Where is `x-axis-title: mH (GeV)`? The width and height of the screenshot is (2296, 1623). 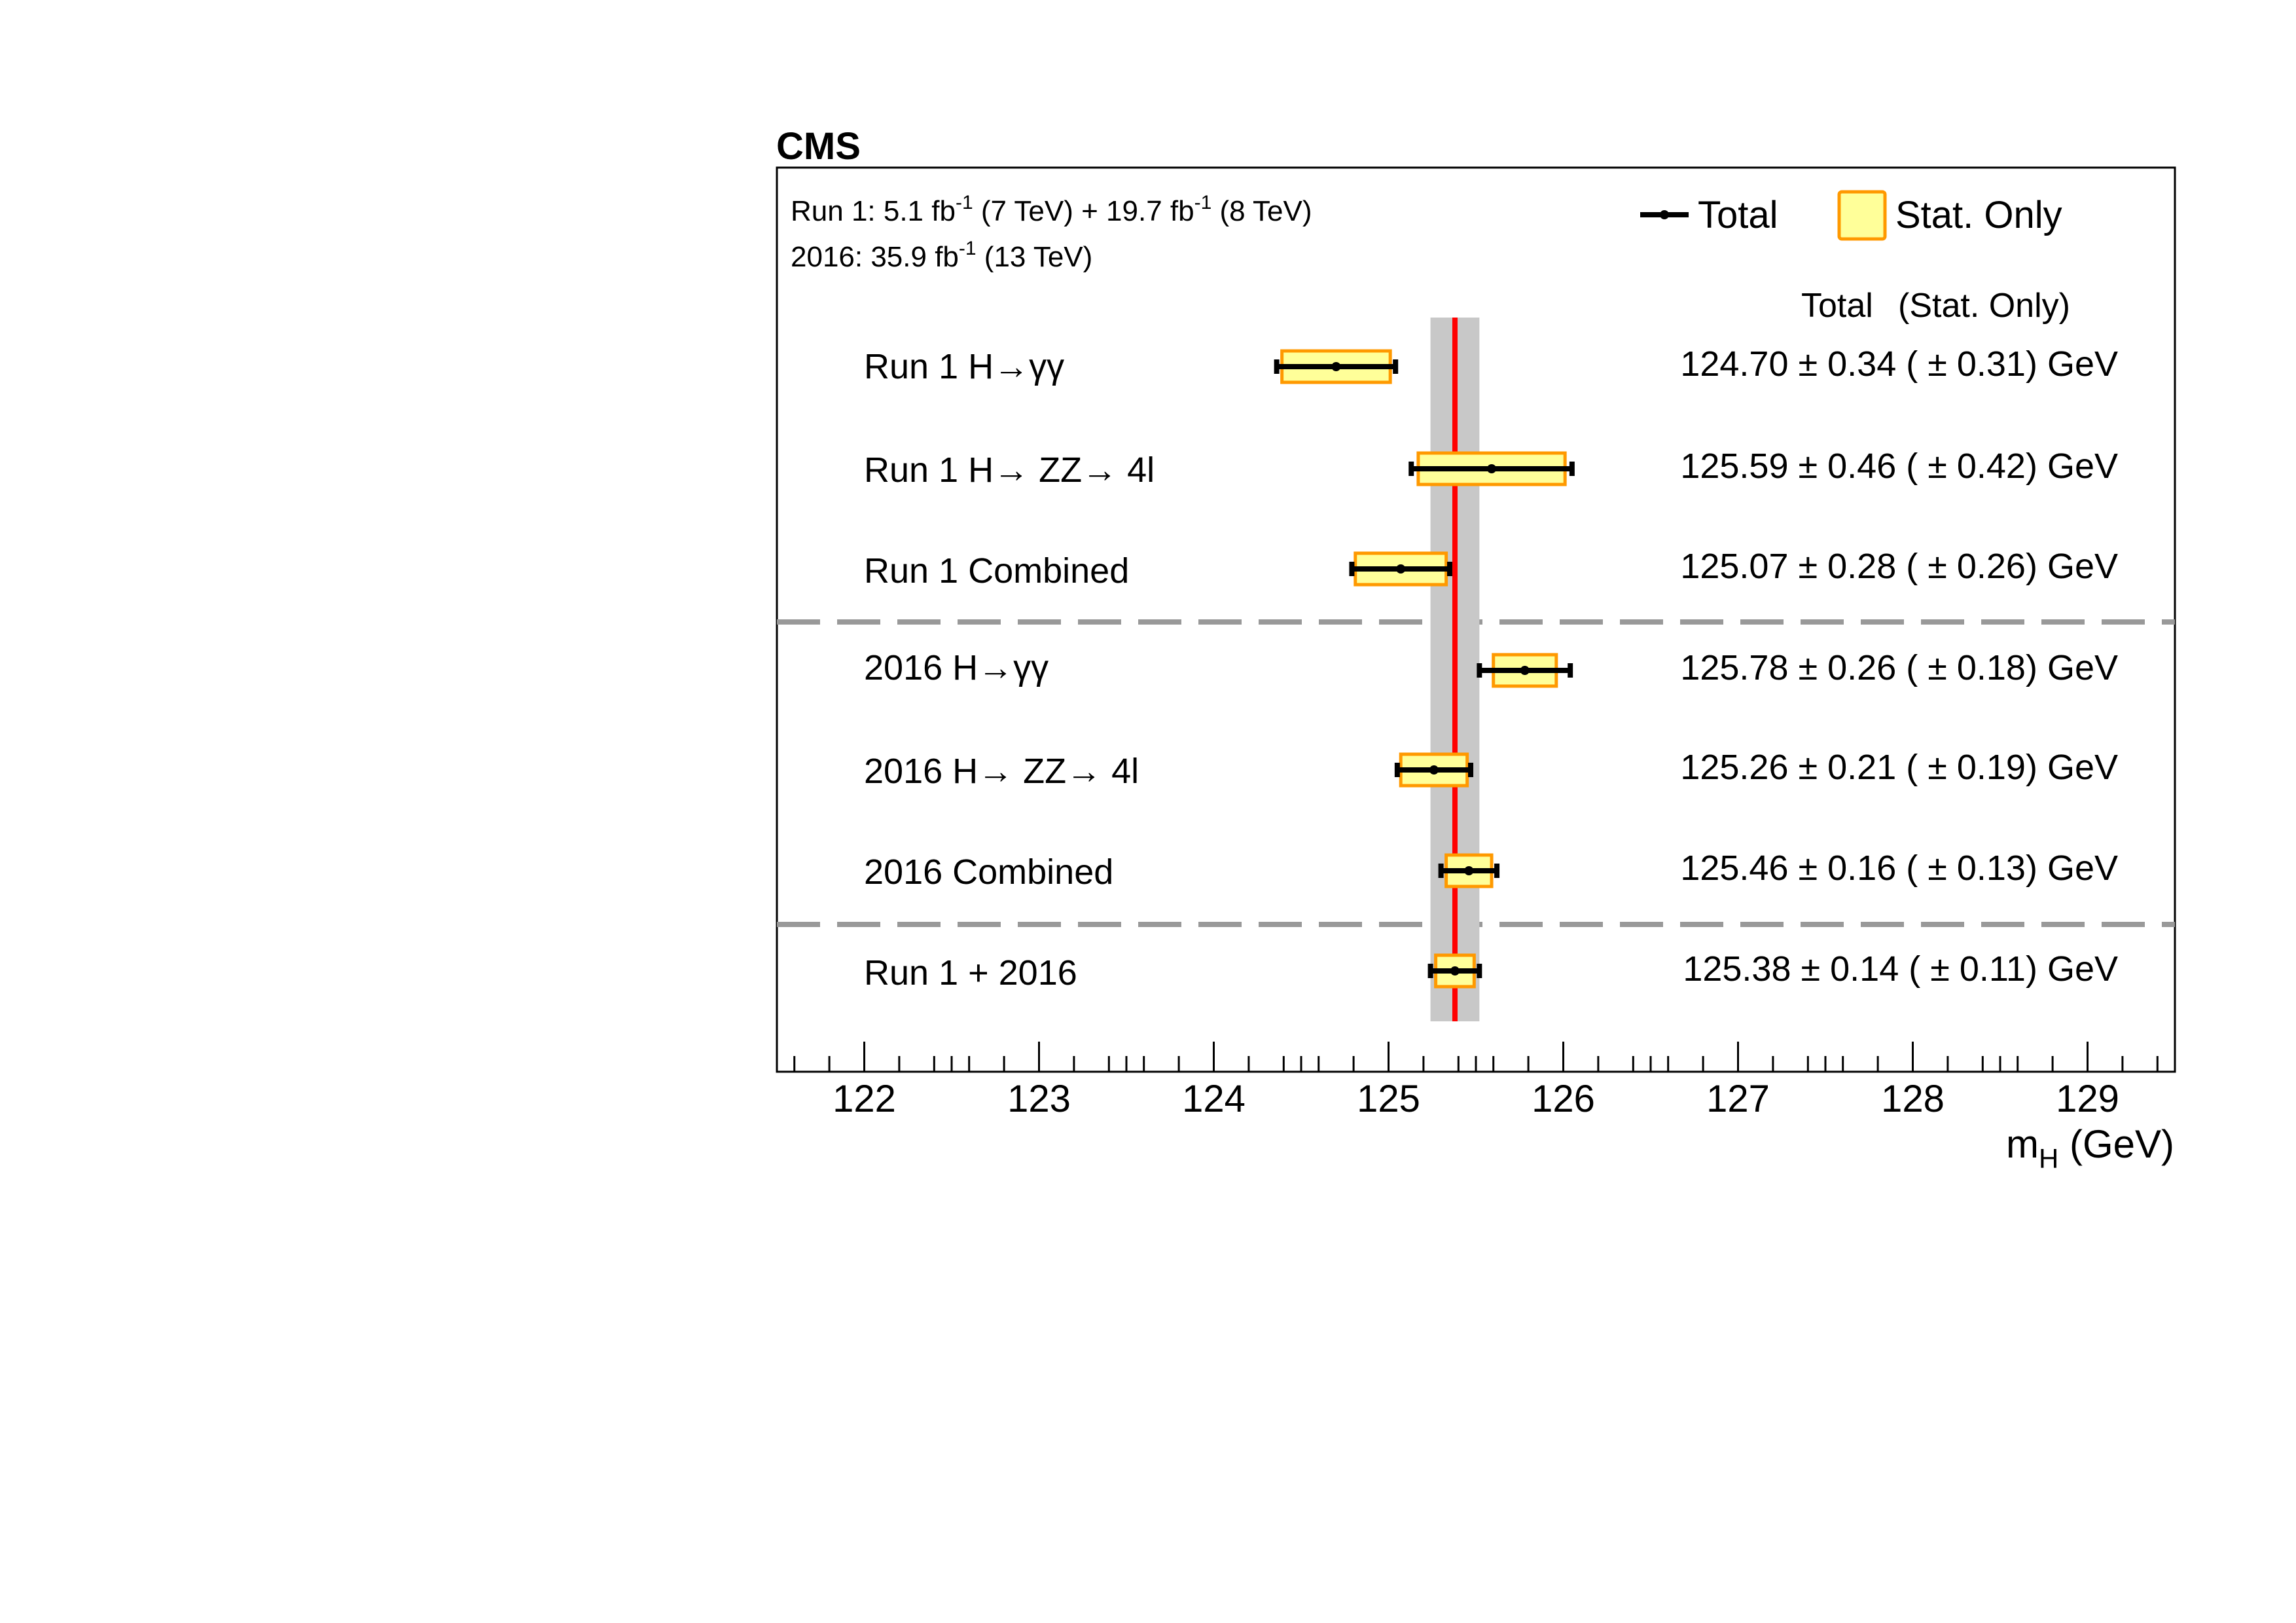
x-axis-title: mH (GeV) is located at coordinates (2090, 1148).